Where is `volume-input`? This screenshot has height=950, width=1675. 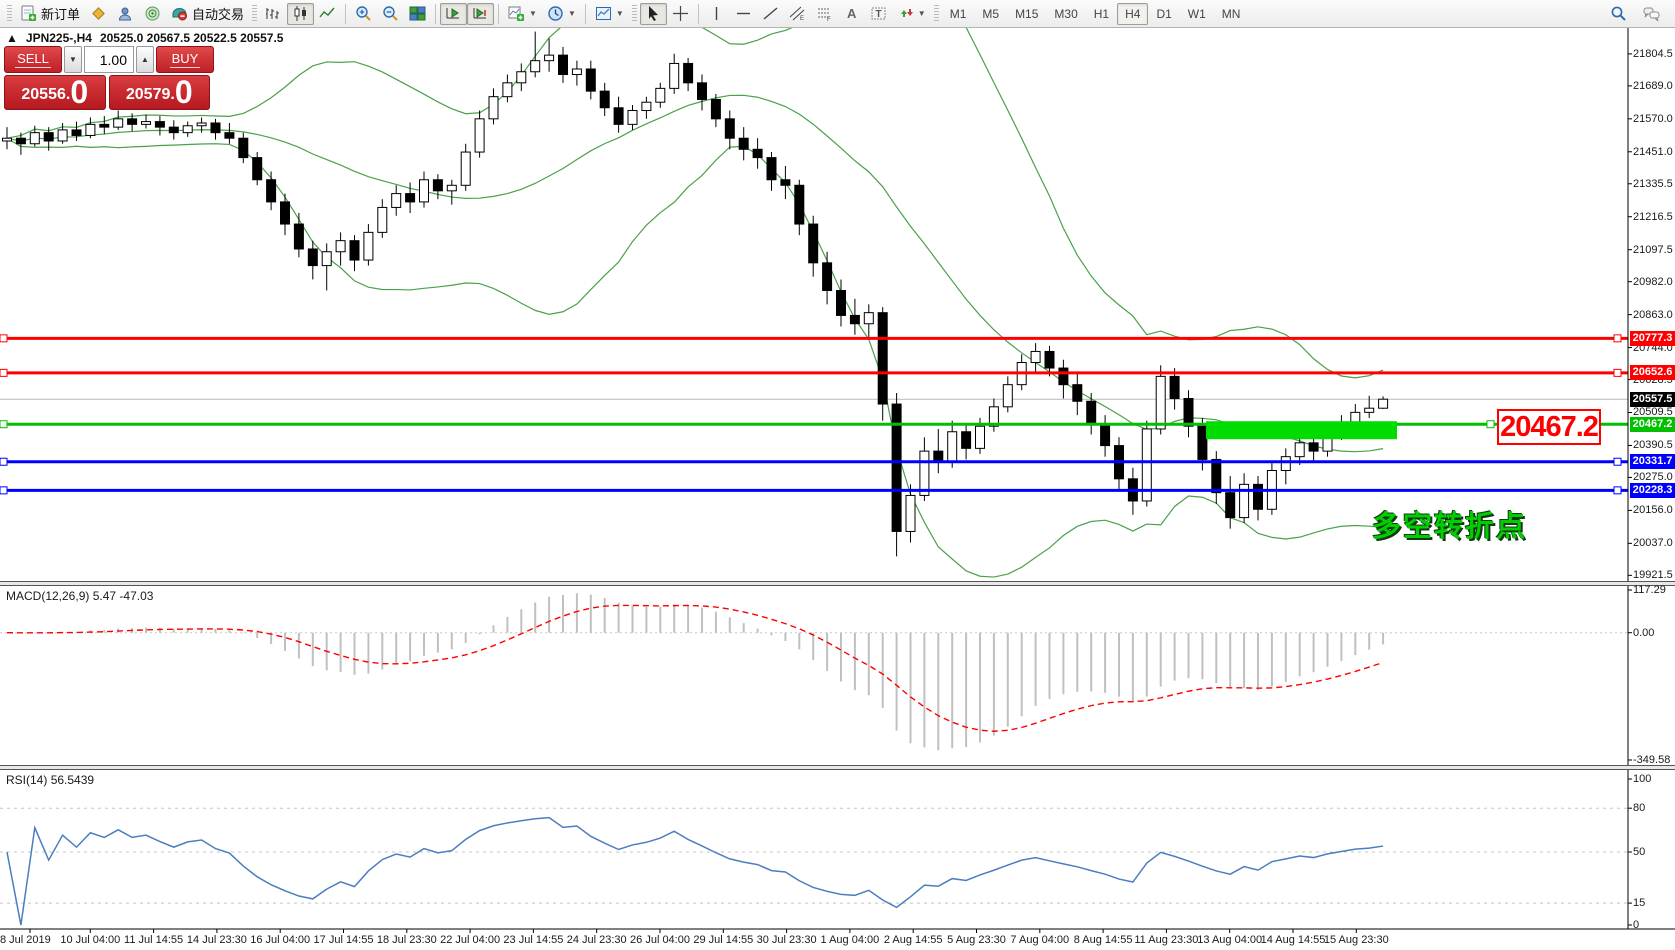 volume-input is located at coordinates (109, 59).